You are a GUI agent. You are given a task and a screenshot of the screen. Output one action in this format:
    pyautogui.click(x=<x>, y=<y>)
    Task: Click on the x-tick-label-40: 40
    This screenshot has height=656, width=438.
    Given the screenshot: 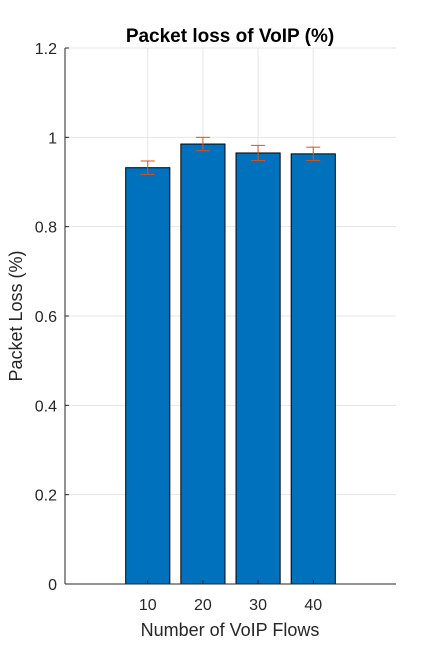 What is the action you would take?
    pyautogui.click(x=313, y=605)
    